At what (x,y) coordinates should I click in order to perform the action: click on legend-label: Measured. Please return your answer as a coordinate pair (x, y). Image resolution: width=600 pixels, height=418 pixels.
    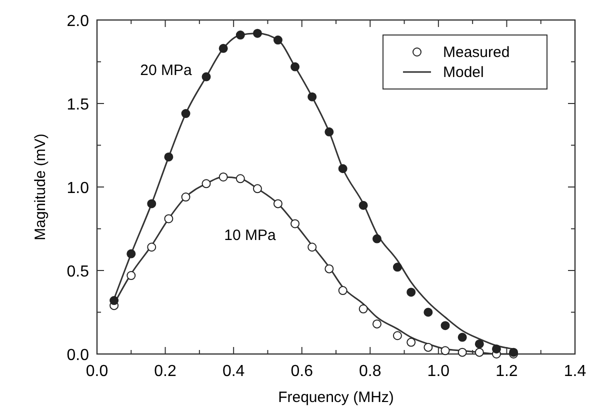
    Looking at the image, I should click on (476, 52).